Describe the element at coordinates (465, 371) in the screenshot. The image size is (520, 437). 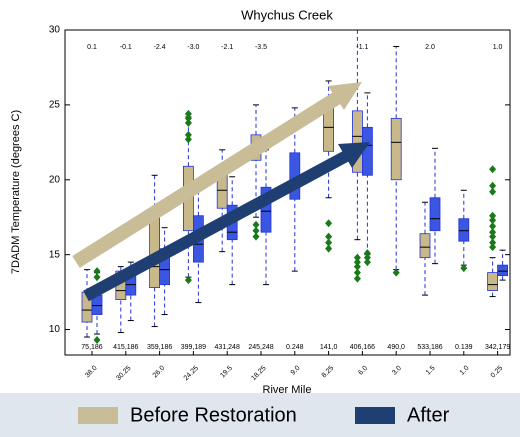
I see `x-tick-label: 1.0` at that location.